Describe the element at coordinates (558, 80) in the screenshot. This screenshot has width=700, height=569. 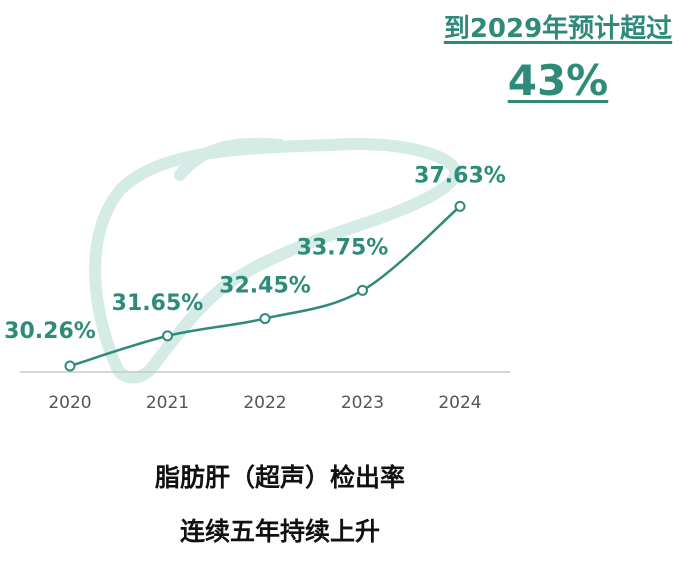
I see `forecast-value: 43%` at that location.